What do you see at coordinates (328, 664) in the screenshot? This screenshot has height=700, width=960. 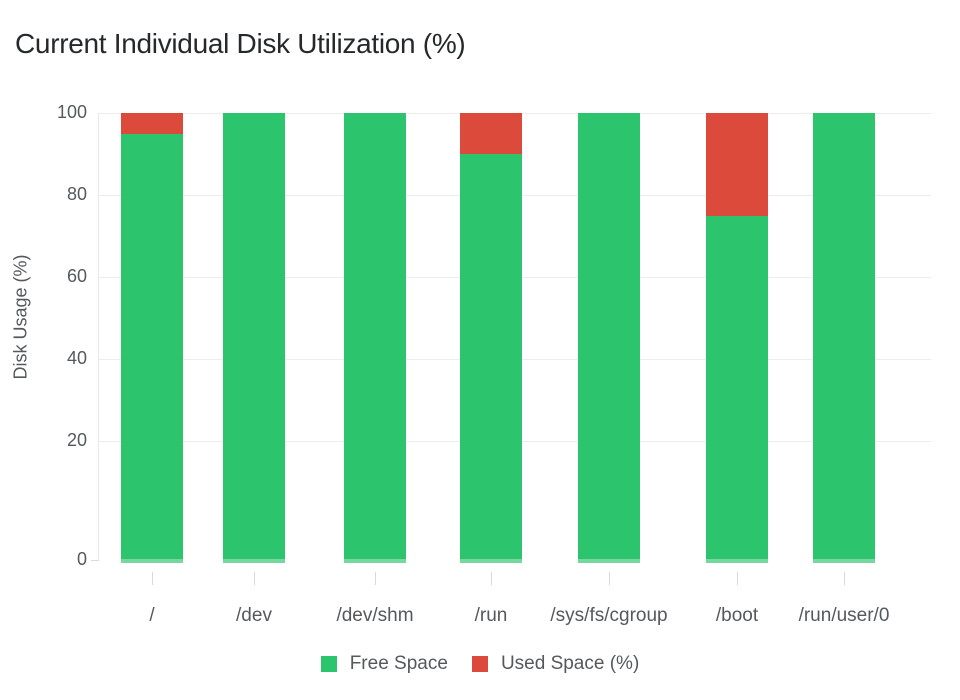 I see `free-space-swatch-icon` at bounding box center [328, 664].